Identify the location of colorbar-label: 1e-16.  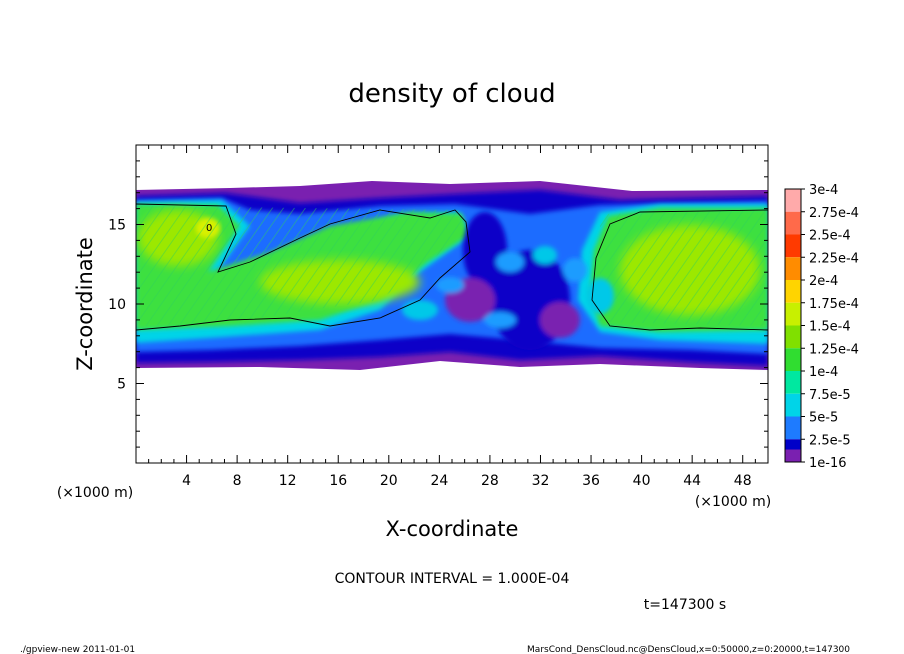
(828, 463).